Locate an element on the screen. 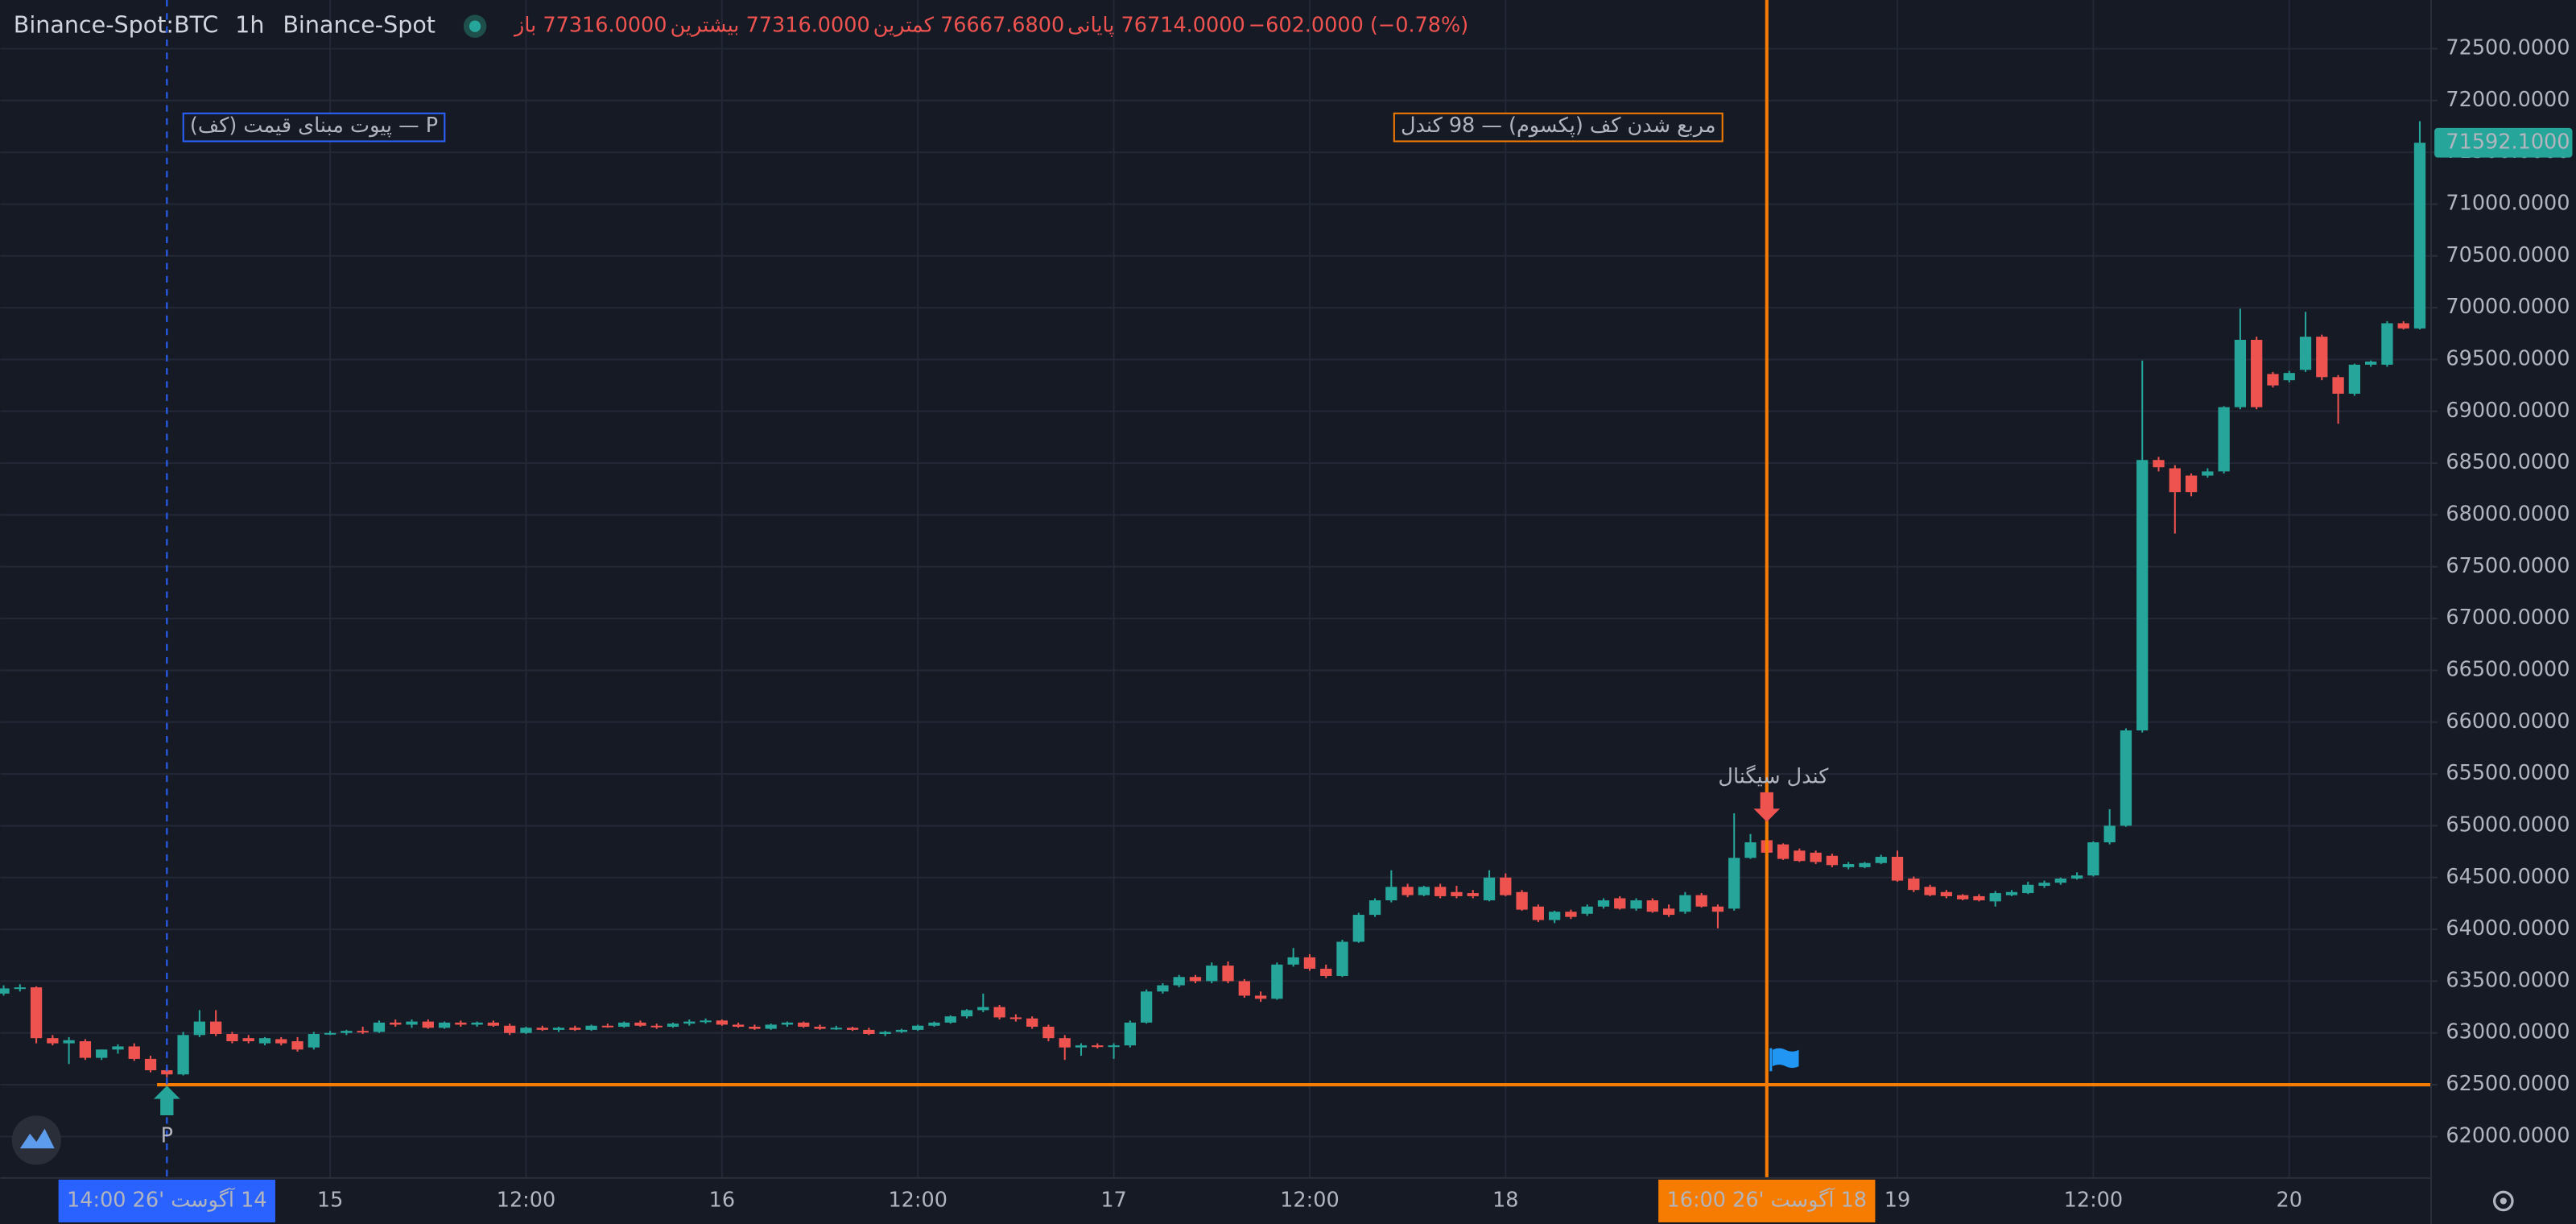  y-tick-label: 72000.0000 is located at coordinates (2508, 100).